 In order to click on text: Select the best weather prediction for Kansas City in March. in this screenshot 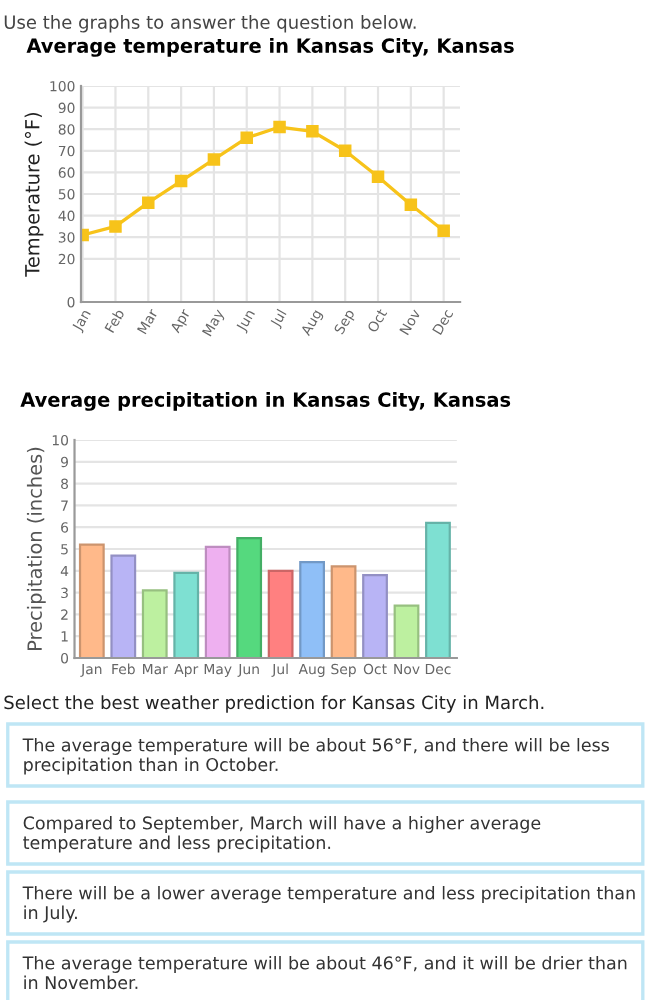, I will do `click(274, 704)`.